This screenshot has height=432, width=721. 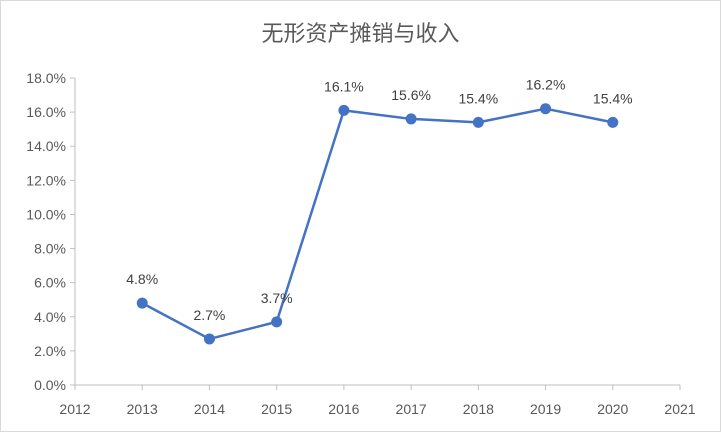 What do you see at coordinates (50, 249) in the screenshot?
I see `y-tick-label: 8.0%` at bounding box center [50, 249].